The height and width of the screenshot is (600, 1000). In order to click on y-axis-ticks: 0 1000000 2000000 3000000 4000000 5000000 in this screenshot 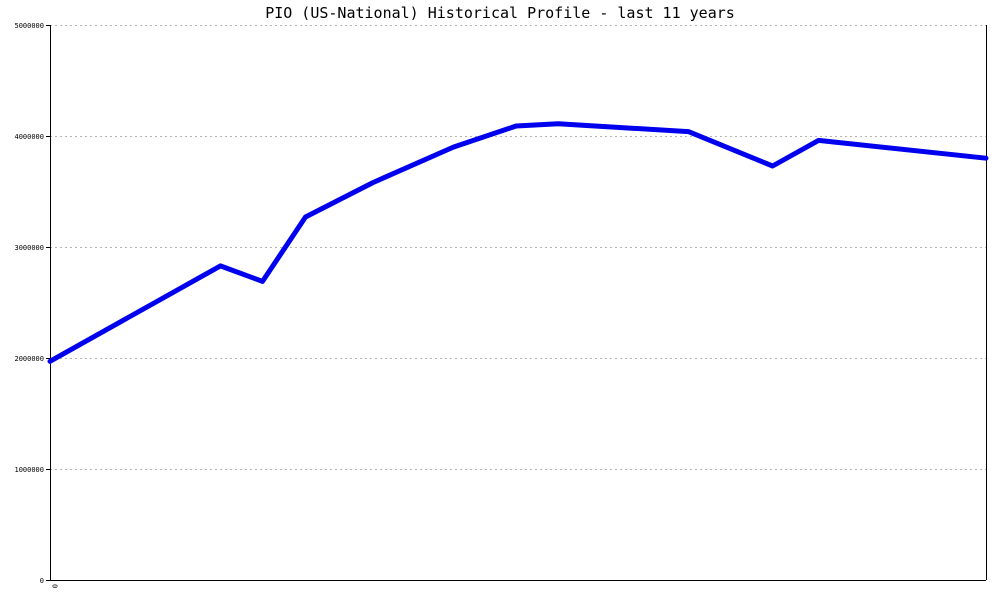, I will do `click(32, 303)`.